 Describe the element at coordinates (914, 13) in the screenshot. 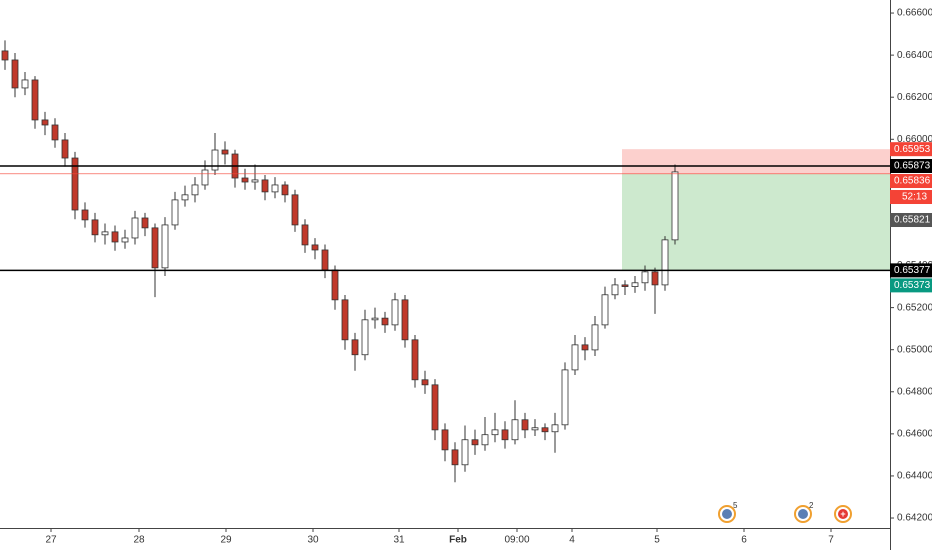

I see `y-tick-label: 0.66600` at that location.